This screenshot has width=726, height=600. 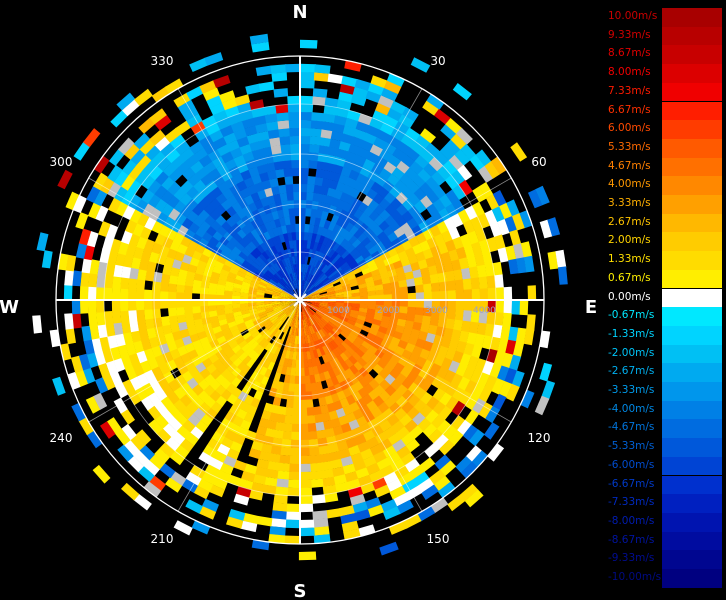 I want to click on legend-entry: -6.00m/s, so click(x=666, y=466).